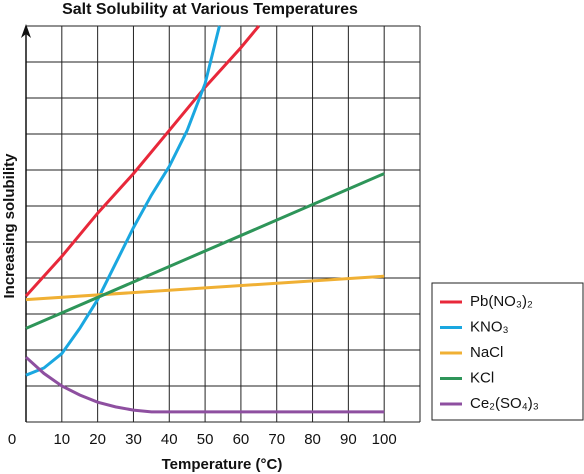  What do you see at coordinates (504, 403) in the screenshot?
I see `legend-label: Ce₂(SO₄)₃` at bounding box center [504, 403].